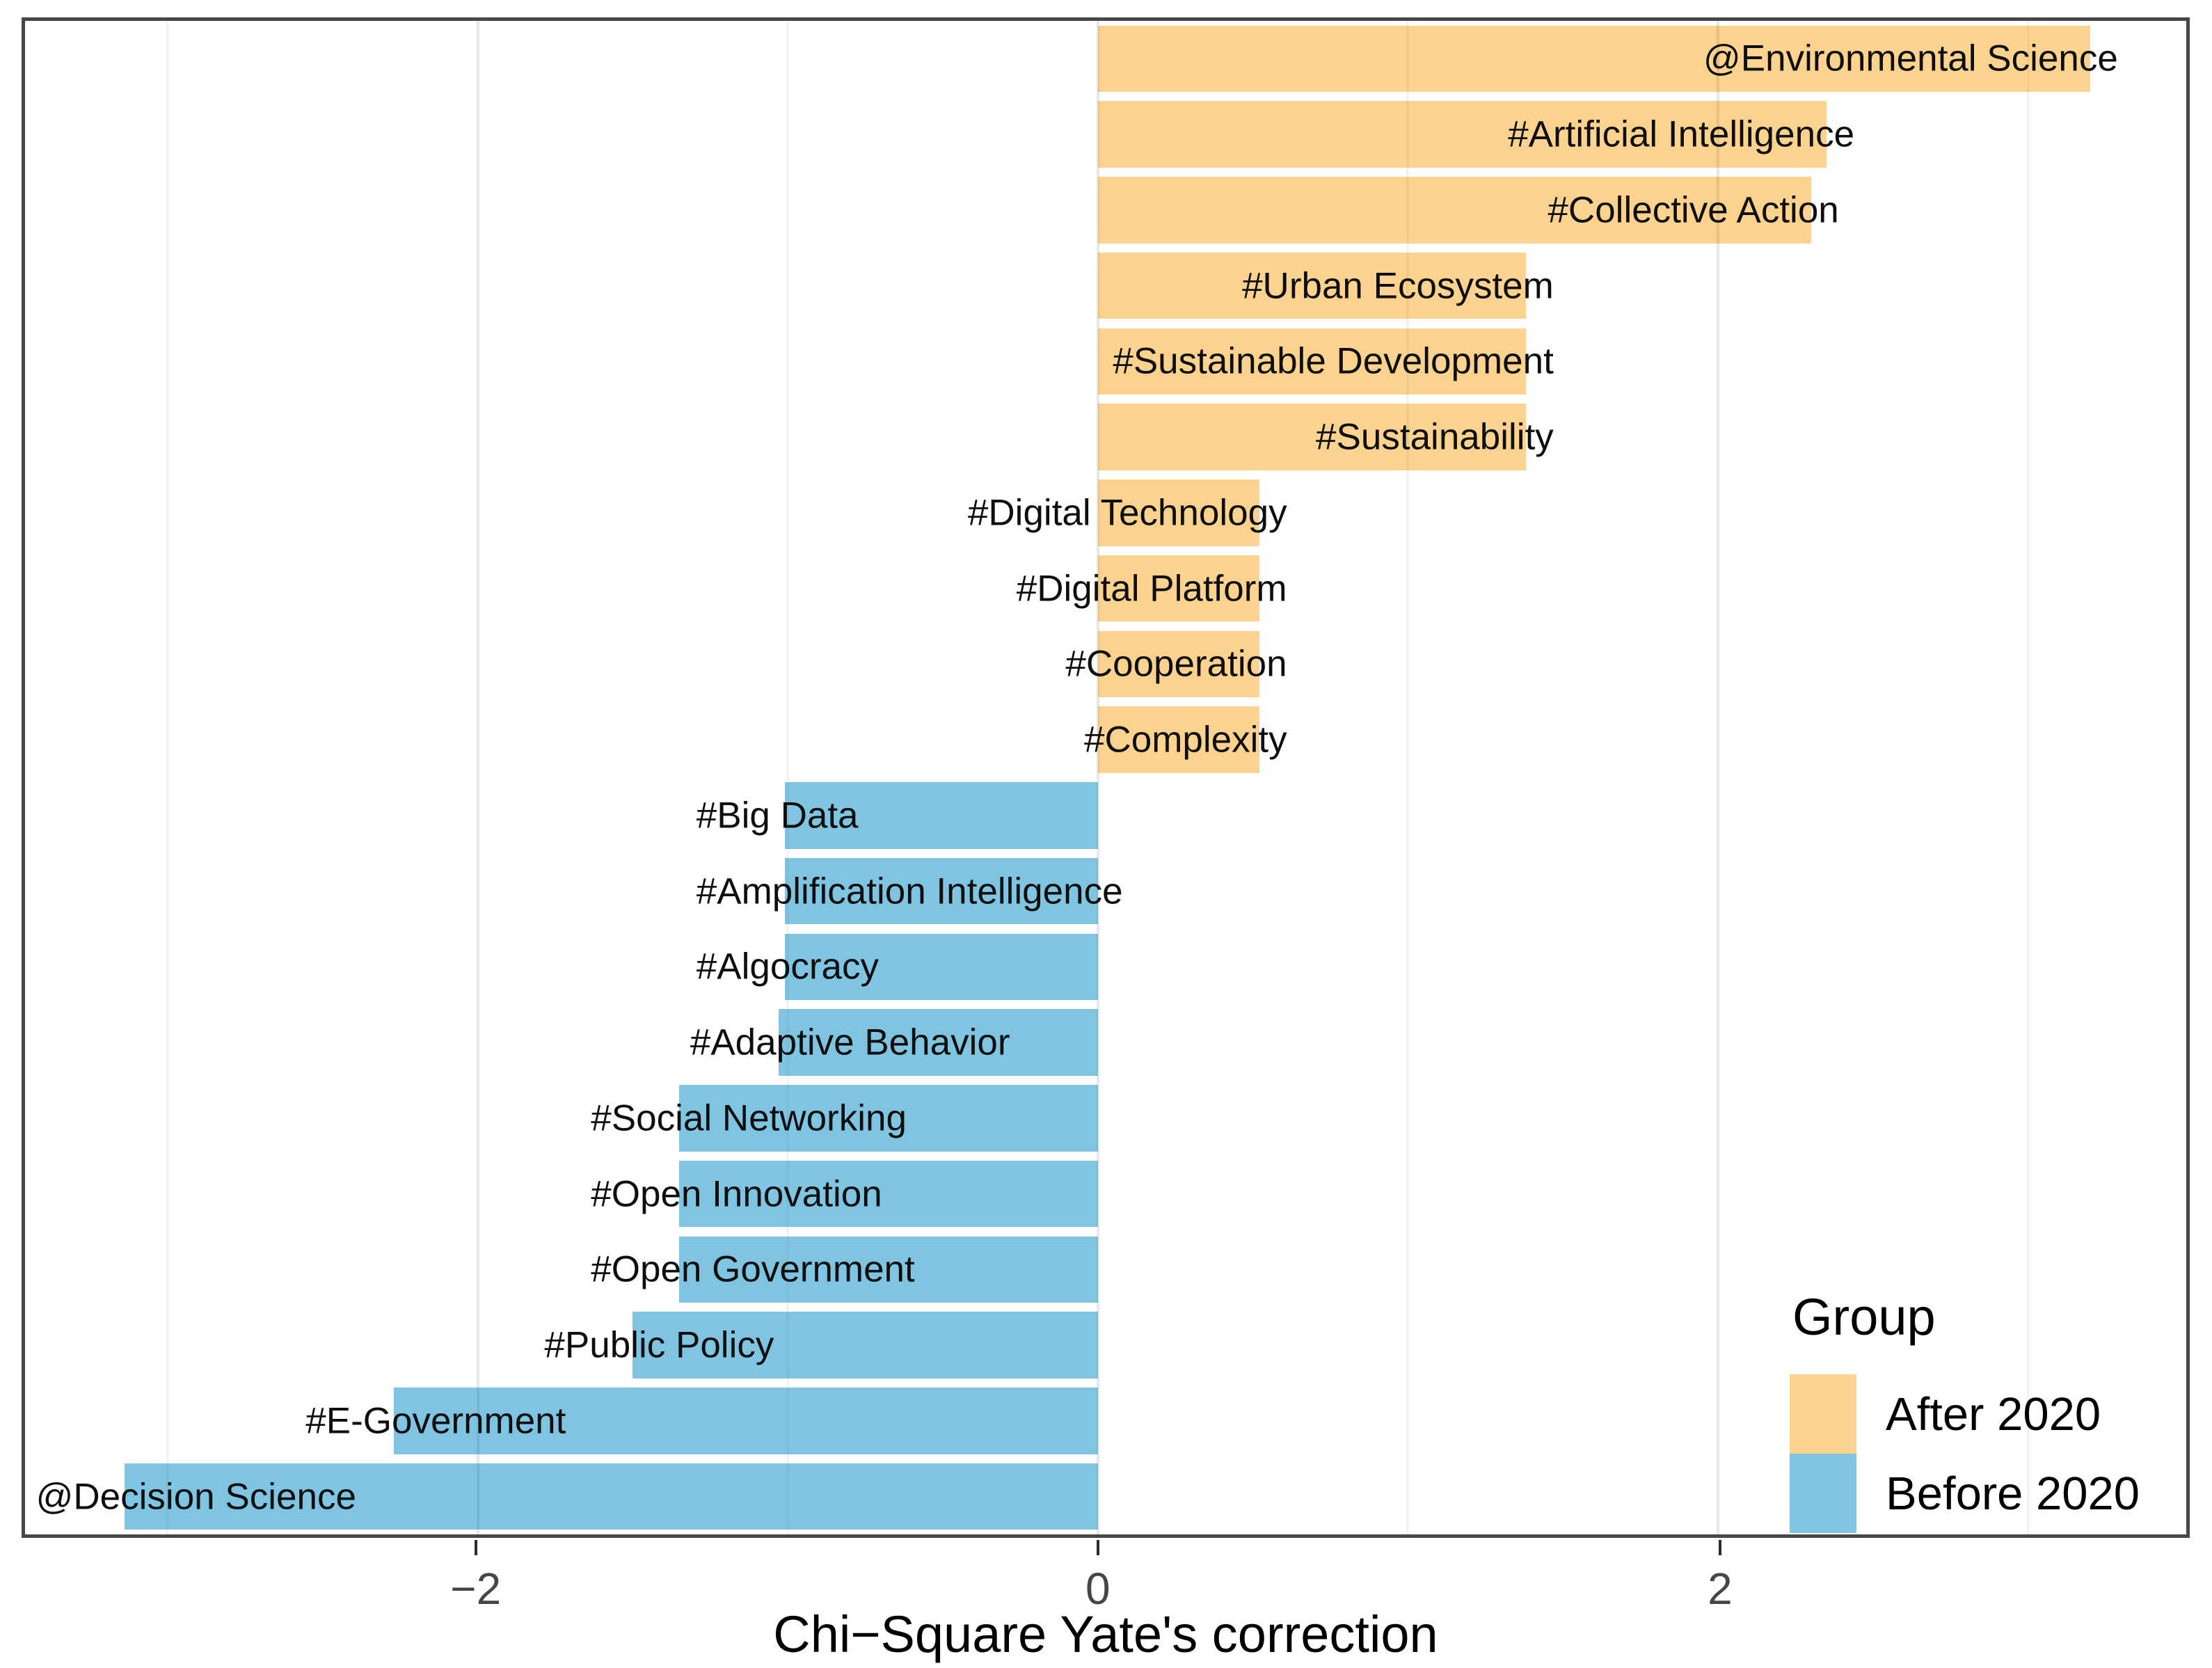 Image resolution: width=2212 pixels, height=1668 pixels. I want to click on x-axis-title: Chi−Square Yate's correction, so click(1105, 1634).